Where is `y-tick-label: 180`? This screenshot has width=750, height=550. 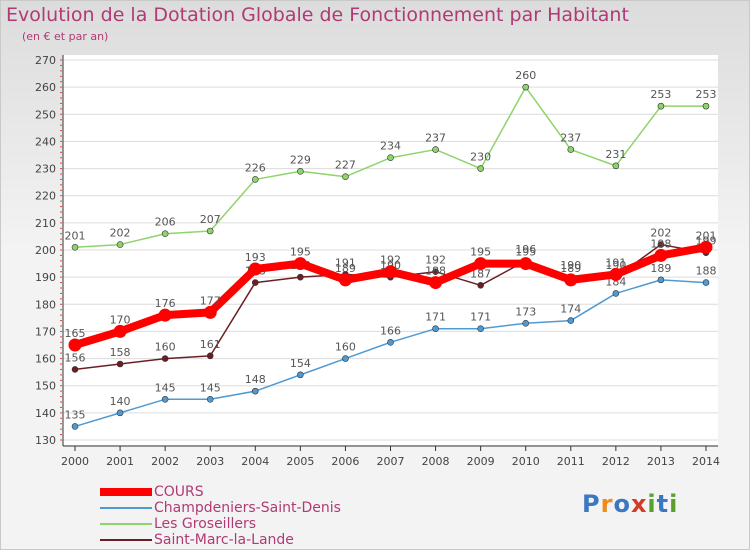
y-tick-label: 180 is located at coordinates (45, 304).